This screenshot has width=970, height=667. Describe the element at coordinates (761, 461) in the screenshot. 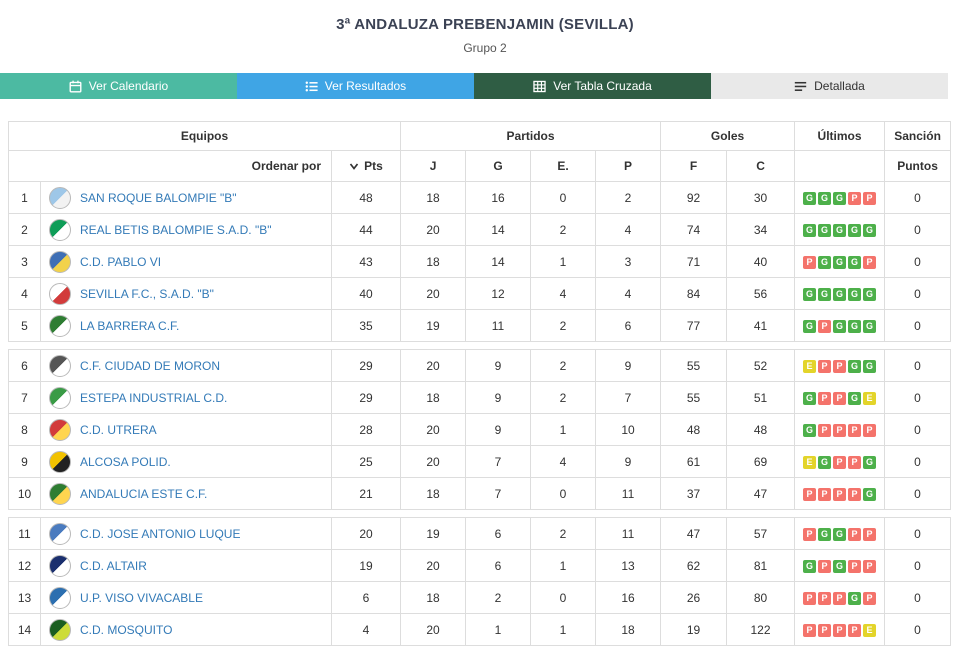

I see `goals-against-cell: 69` at that location.